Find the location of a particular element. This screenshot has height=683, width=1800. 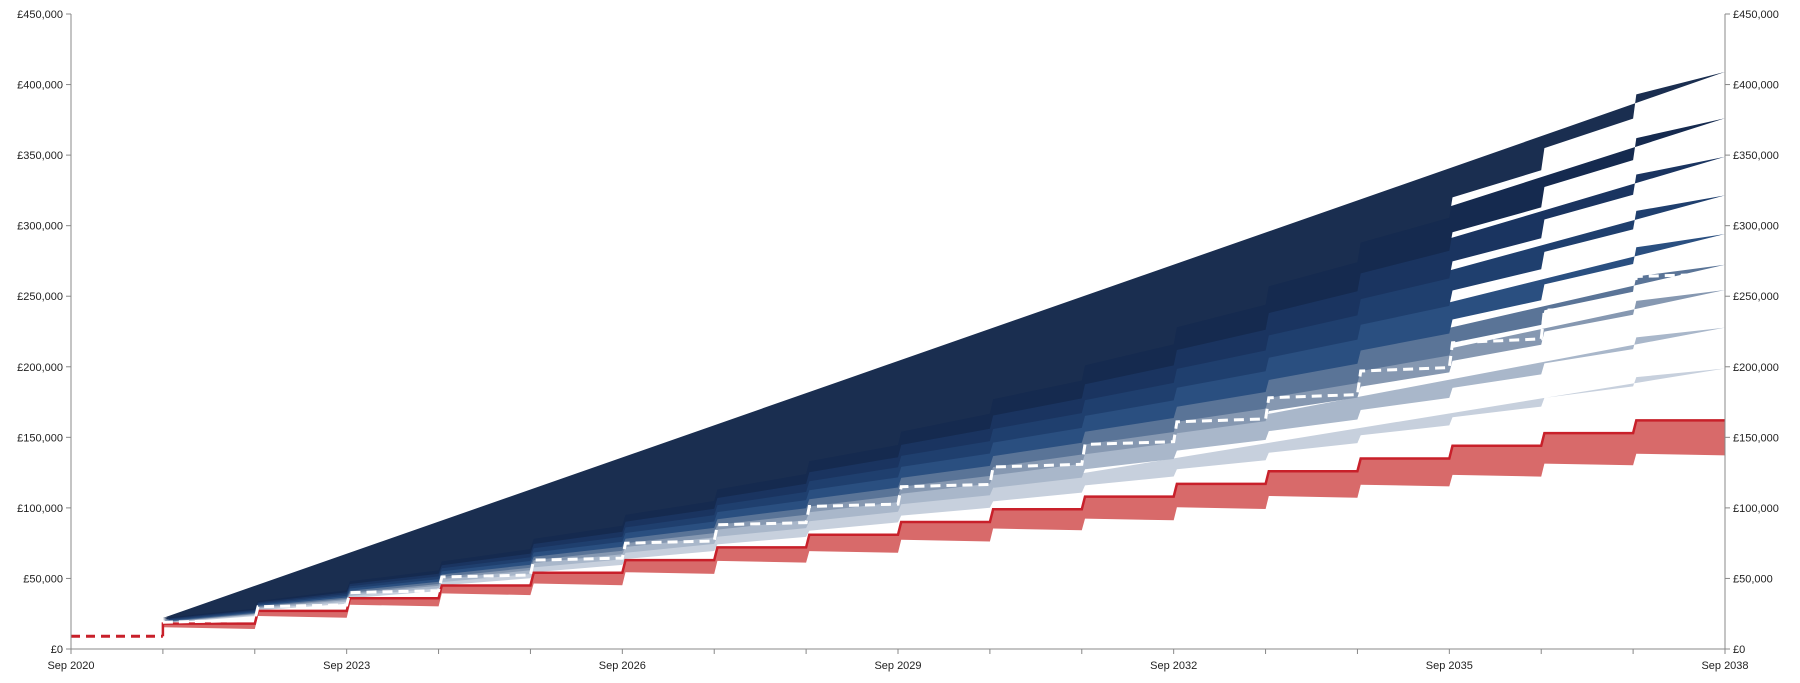

y-tick-label-left: £0 is located at coordinates (57, 650).